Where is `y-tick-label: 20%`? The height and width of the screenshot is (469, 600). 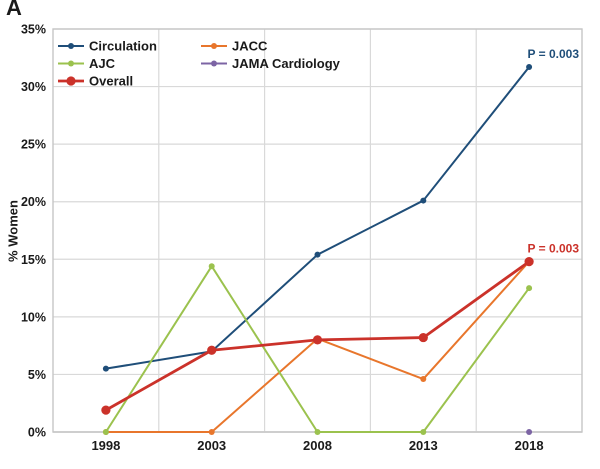 y-tick-label: 20% is located at coordinates (33, 202).